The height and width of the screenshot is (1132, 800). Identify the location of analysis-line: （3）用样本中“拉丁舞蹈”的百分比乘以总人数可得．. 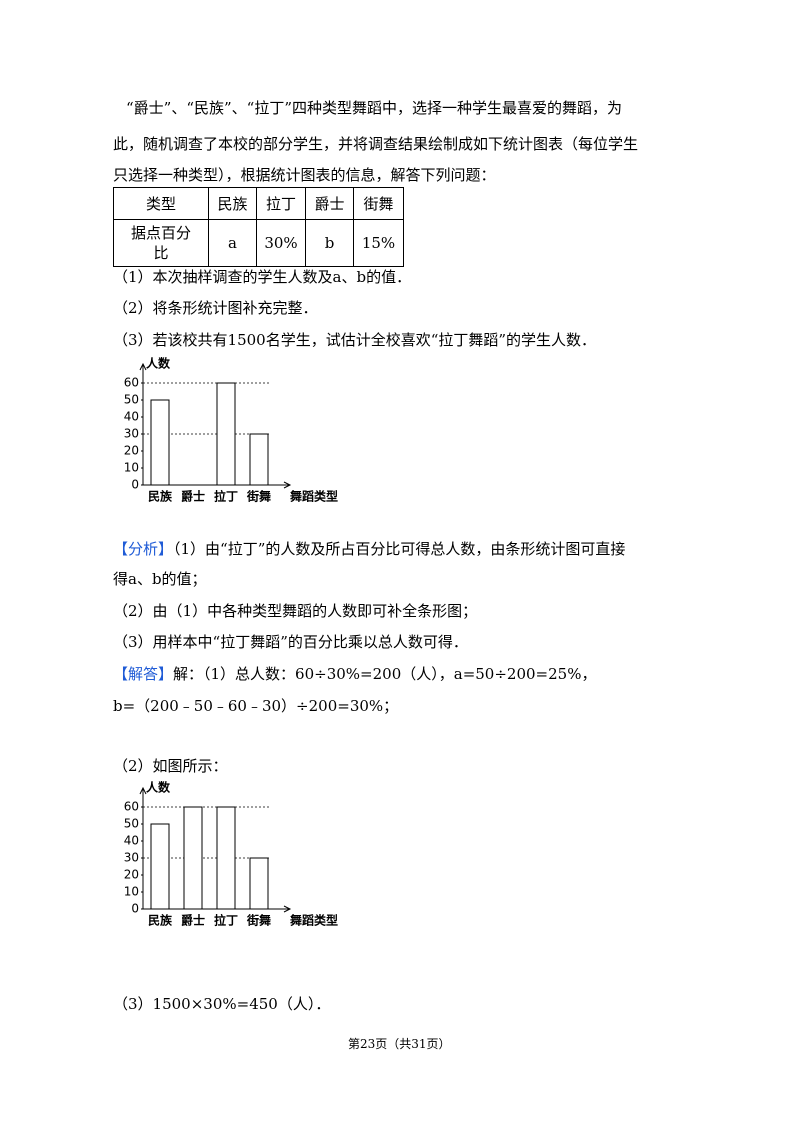
(290, 642).